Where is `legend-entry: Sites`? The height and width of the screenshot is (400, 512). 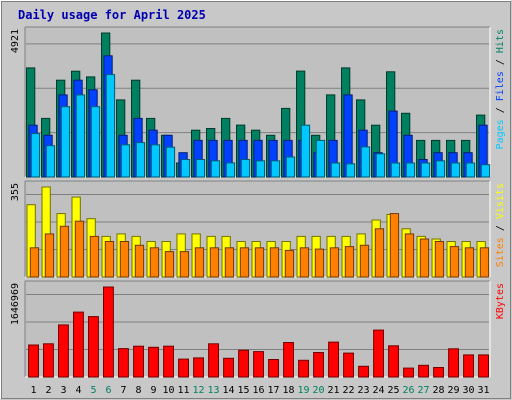
legend-entry: Sites is located at coordinates (500, 252).